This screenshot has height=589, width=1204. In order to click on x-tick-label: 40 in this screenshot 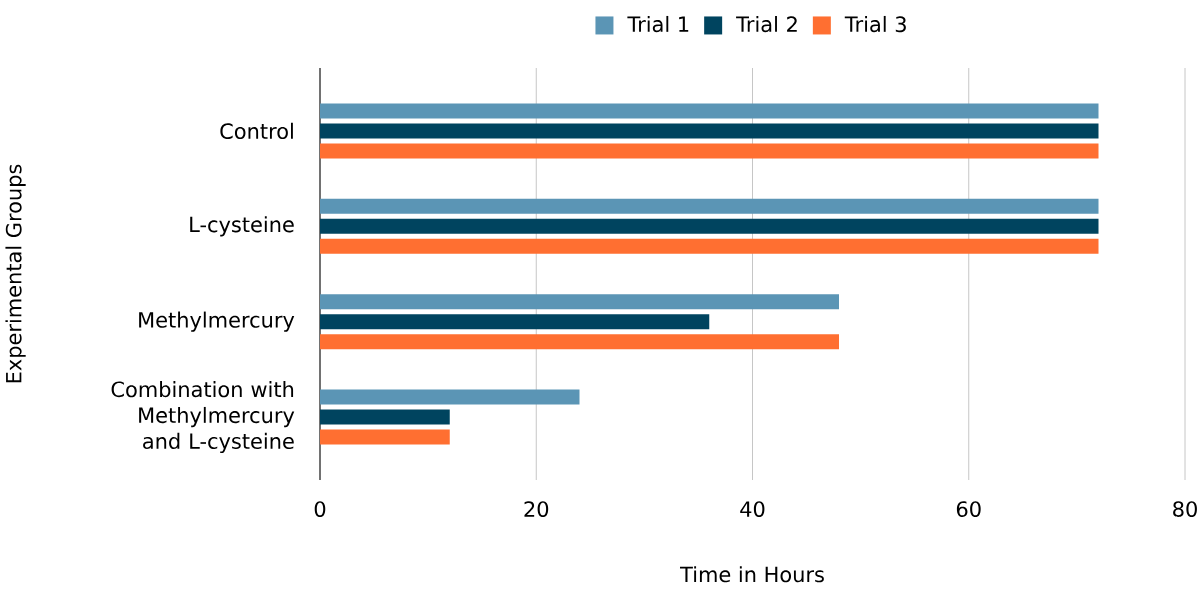, I will do `click(752, 509)`.